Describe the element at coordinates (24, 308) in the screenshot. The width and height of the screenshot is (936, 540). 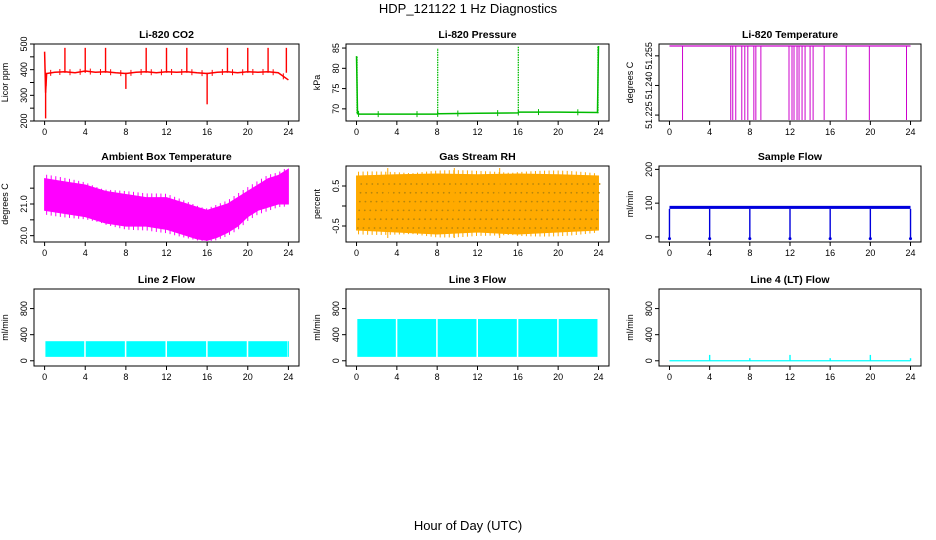
I see `y-tick-label: 800` at that location.